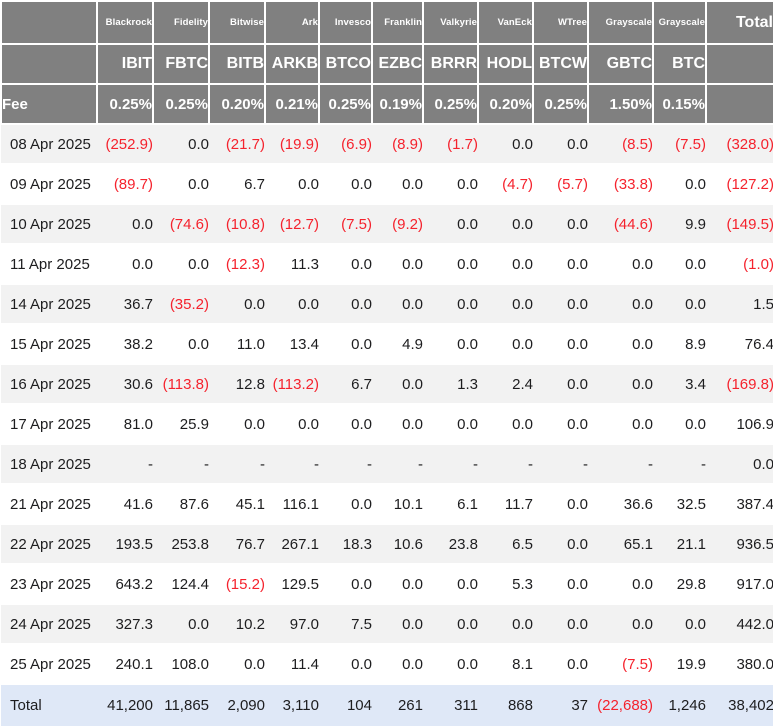  I want to click on provider-header: Grayscale, so click(620, 22).